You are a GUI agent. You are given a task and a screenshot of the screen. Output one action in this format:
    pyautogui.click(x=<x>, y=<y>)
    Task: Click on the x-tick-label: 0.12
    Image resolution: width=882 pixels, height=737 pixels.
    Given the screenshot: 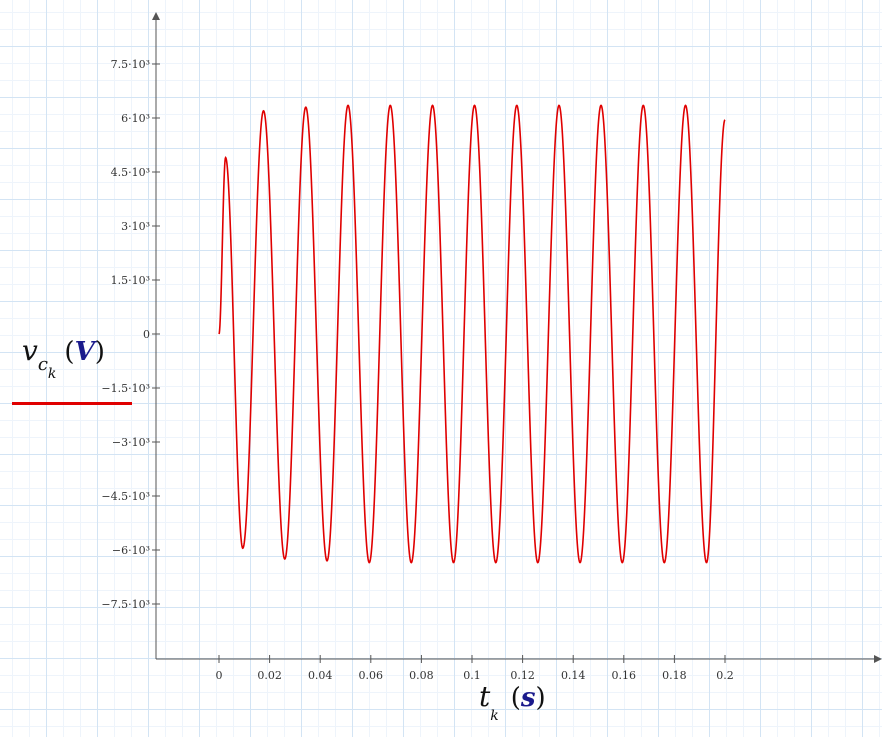 What is the action you would take?
    pyautogui.click(x=522, y=675)
    